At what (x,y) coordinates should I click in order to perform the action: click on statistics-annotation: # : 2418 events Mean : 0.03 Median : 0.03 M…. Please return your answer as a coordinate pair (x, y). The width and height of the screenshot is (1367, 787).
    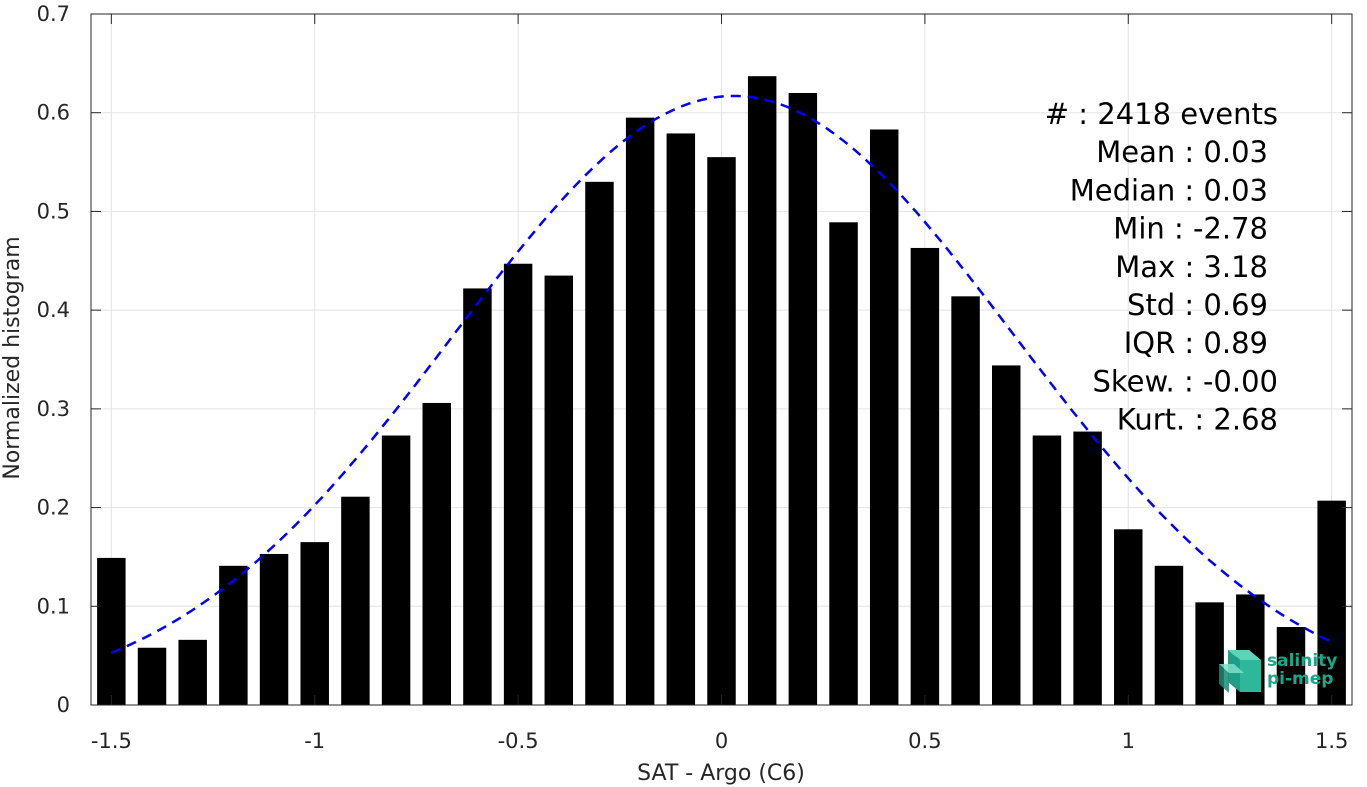
    Looking at the image, I should click on (1161, 267).